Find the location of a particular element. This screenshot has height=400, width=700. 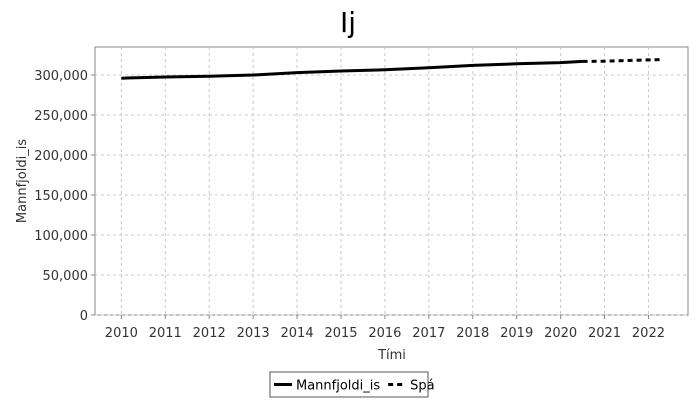

x-axis-title: Tími is located at coordinates (391, 355).